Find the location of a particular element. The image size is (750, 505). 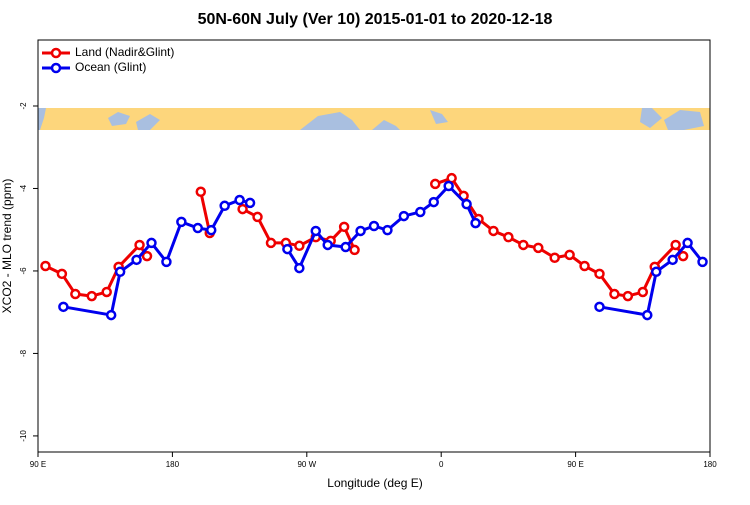

x-tick-label: 90 W is located at coordinates (306, 464).